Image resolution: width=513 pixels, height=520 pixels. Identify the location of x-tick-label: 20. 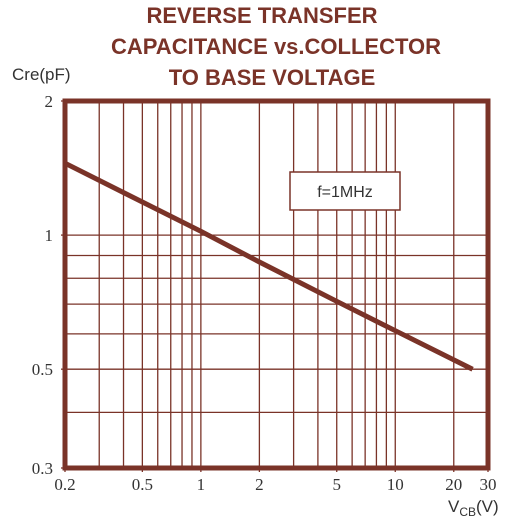
(453, 484).